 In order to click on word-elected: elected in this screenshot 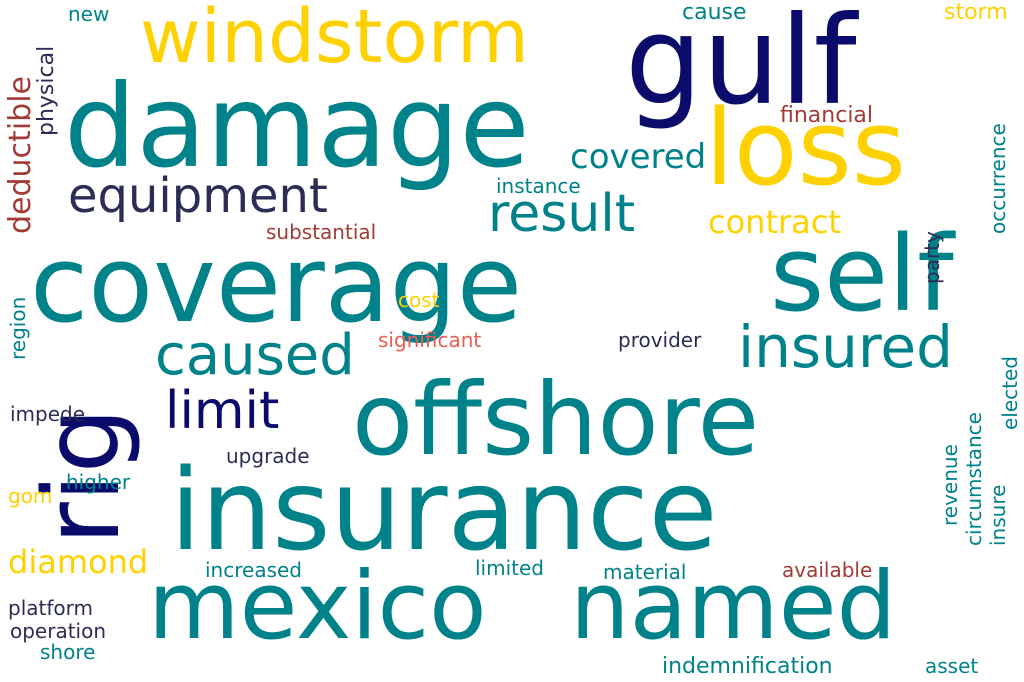, I will do `click(1010, 392)`.